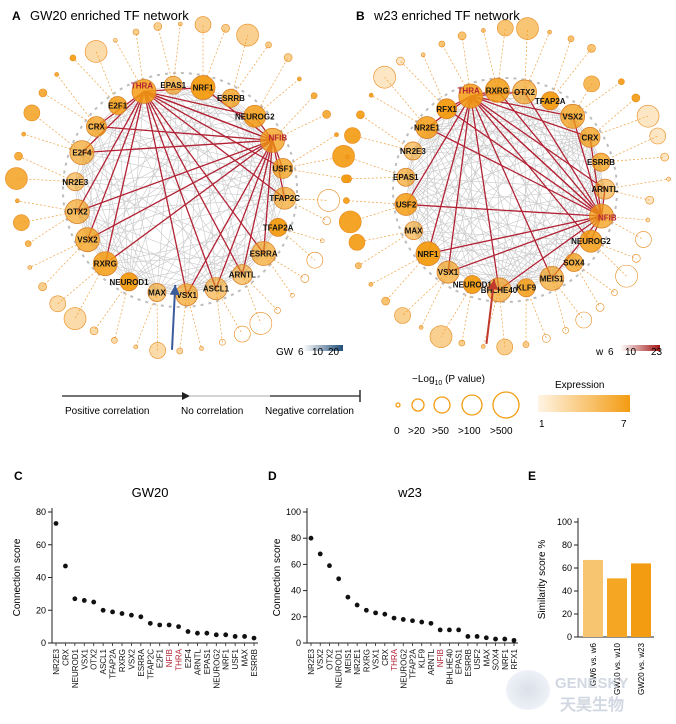 The width and height of the screenshot is (676, 724). Describe the element at coordinates (311, 661) in the screenshot. I see `x-tick-label: NR2E3` at that location.